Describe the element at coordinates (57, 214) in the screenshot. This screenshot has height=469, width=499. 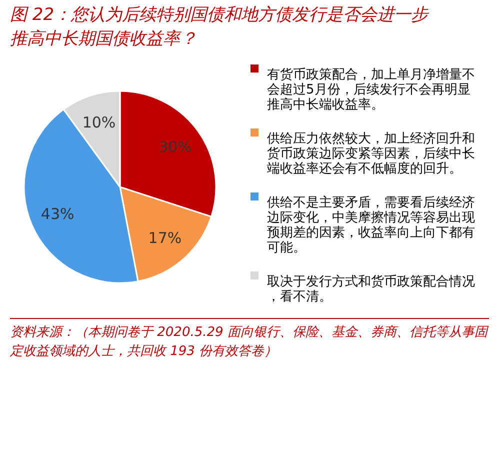
I see `data-label: 43%` at that location.